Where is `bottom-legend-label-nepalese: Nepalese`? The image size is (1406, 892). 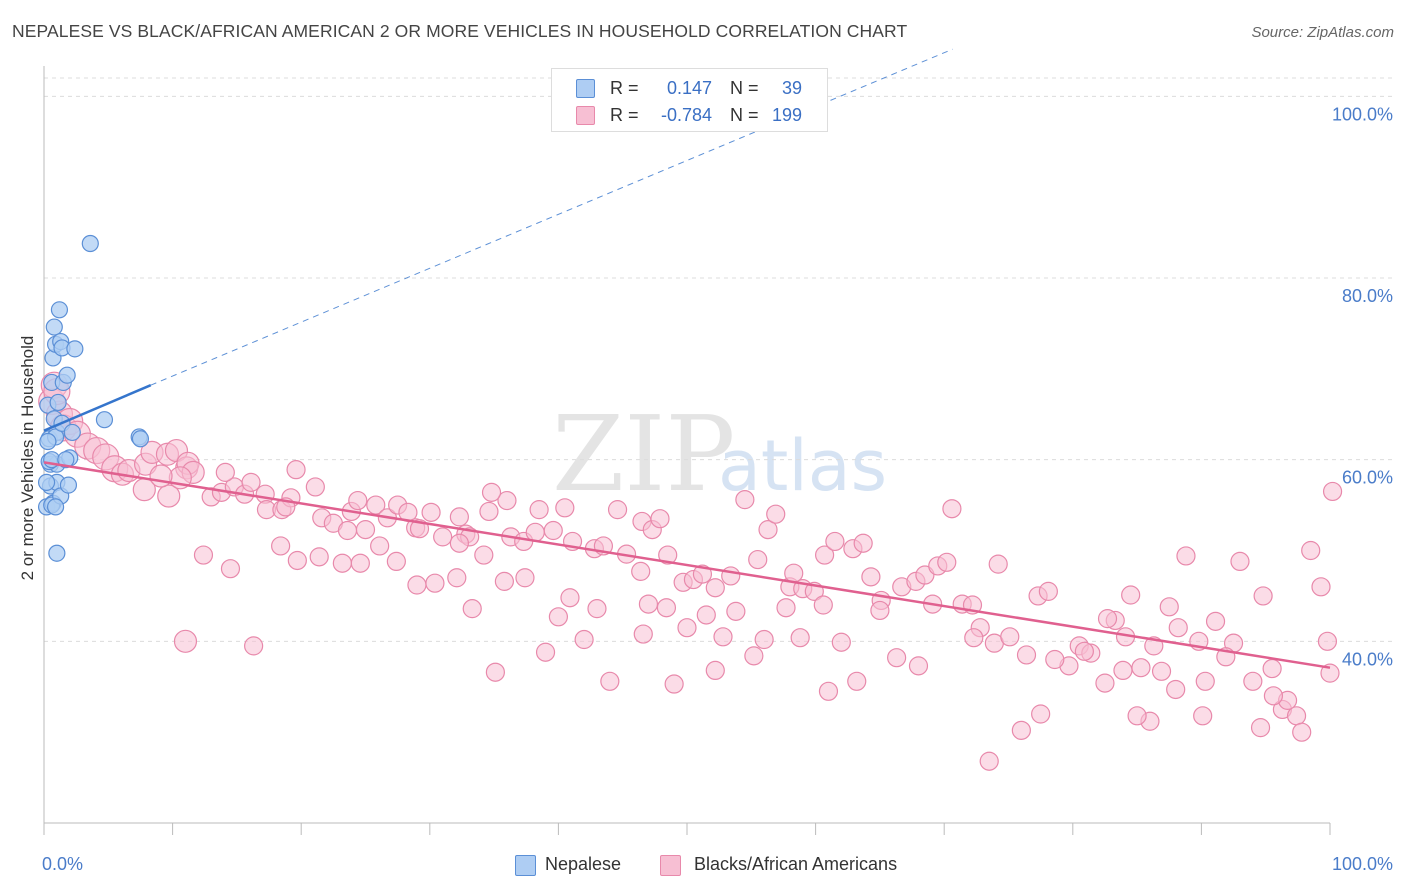
bottom-legend-label-nepalese: Nepalese is located at coordinates (583, 864).